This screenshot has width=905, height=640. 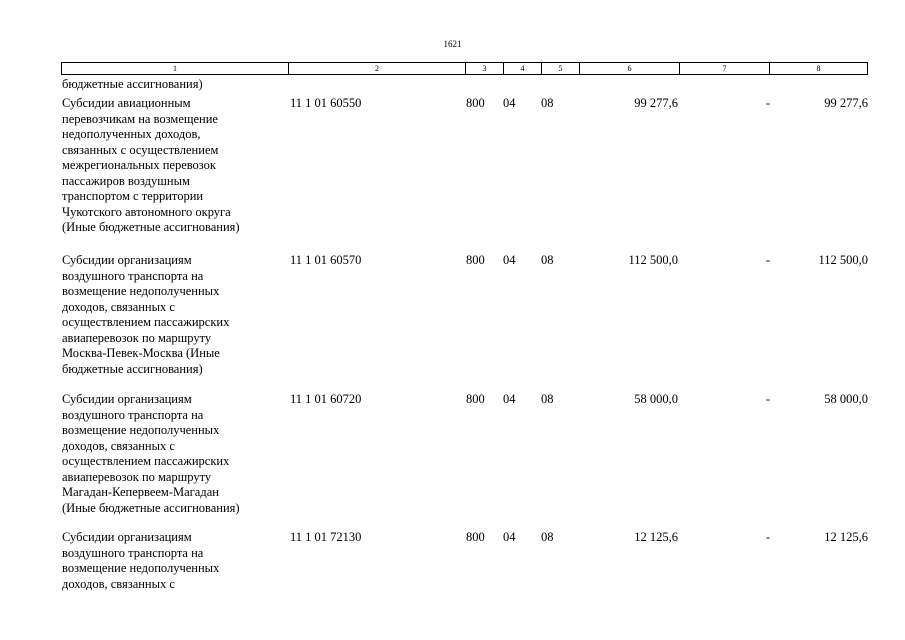 What do you see at coordinates (818, 68) in the screenshot?
I see `header-col-8: 8` at bounding box center [818, 68].